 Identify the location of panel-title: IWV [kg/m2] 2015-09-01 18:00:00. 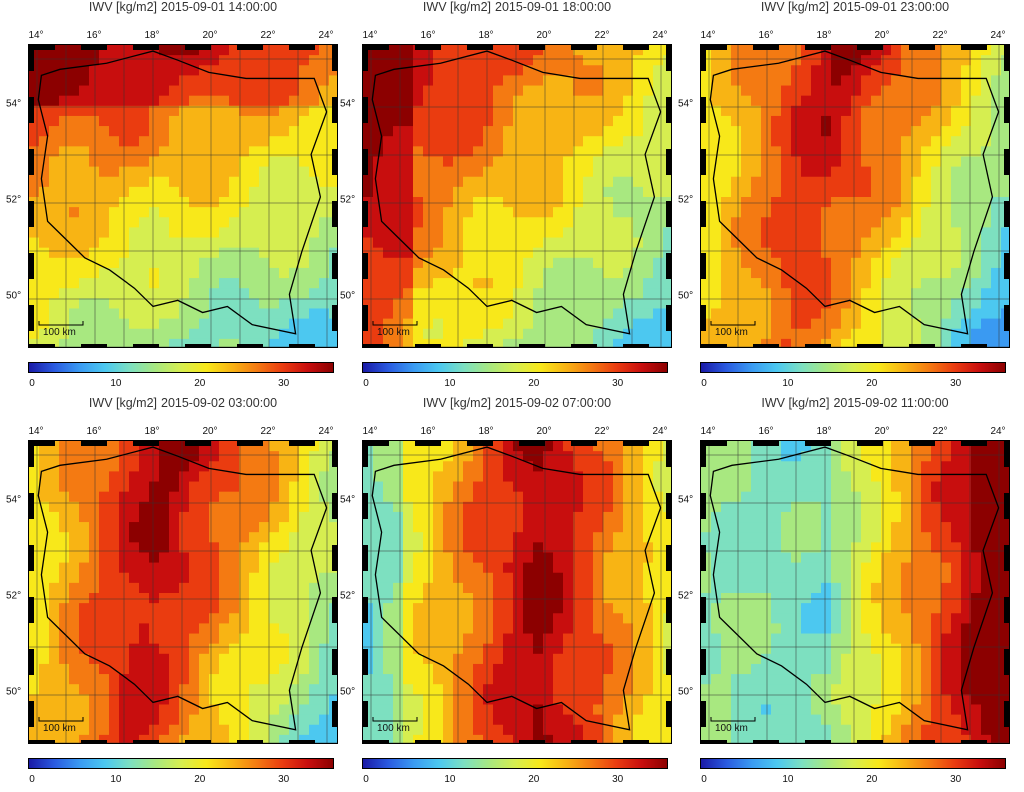
(517, 7).